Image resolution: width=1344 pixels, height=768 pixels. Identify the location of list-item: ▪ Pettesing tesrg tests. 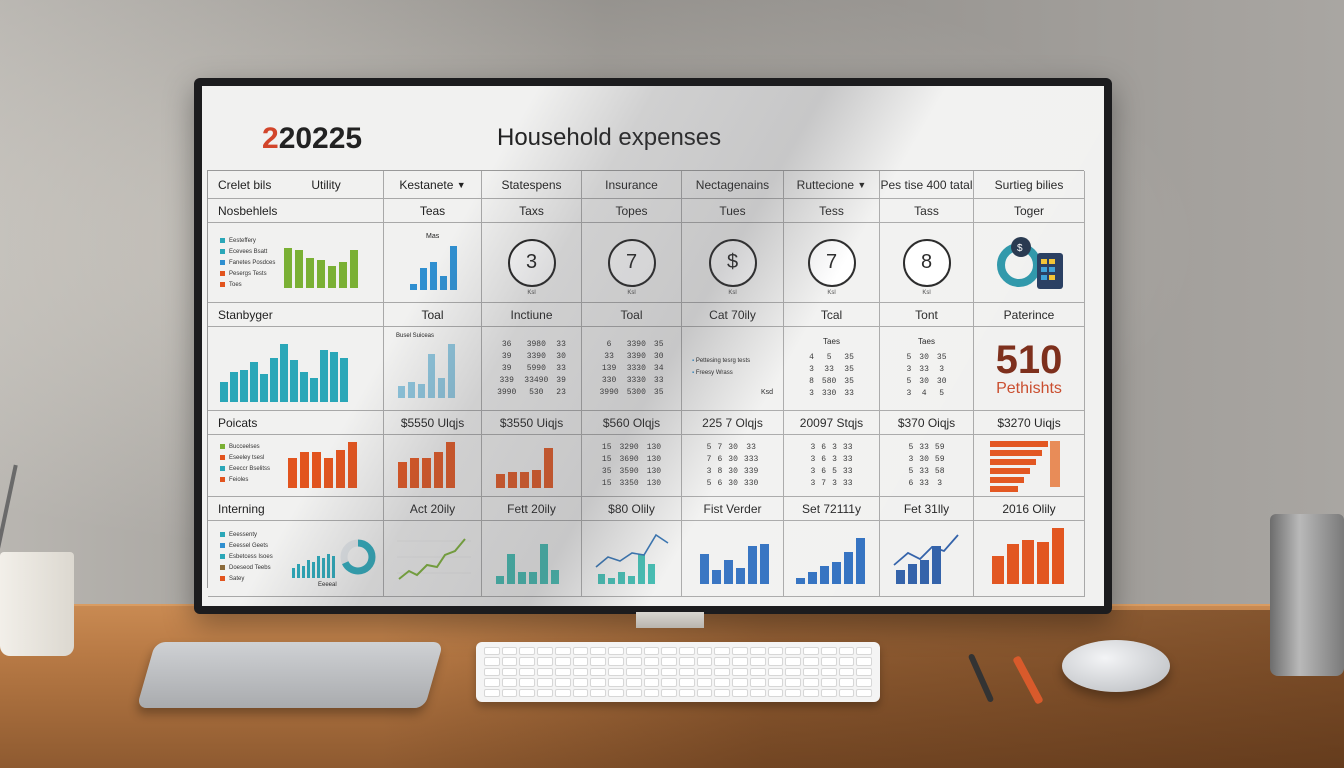
(721, 361).